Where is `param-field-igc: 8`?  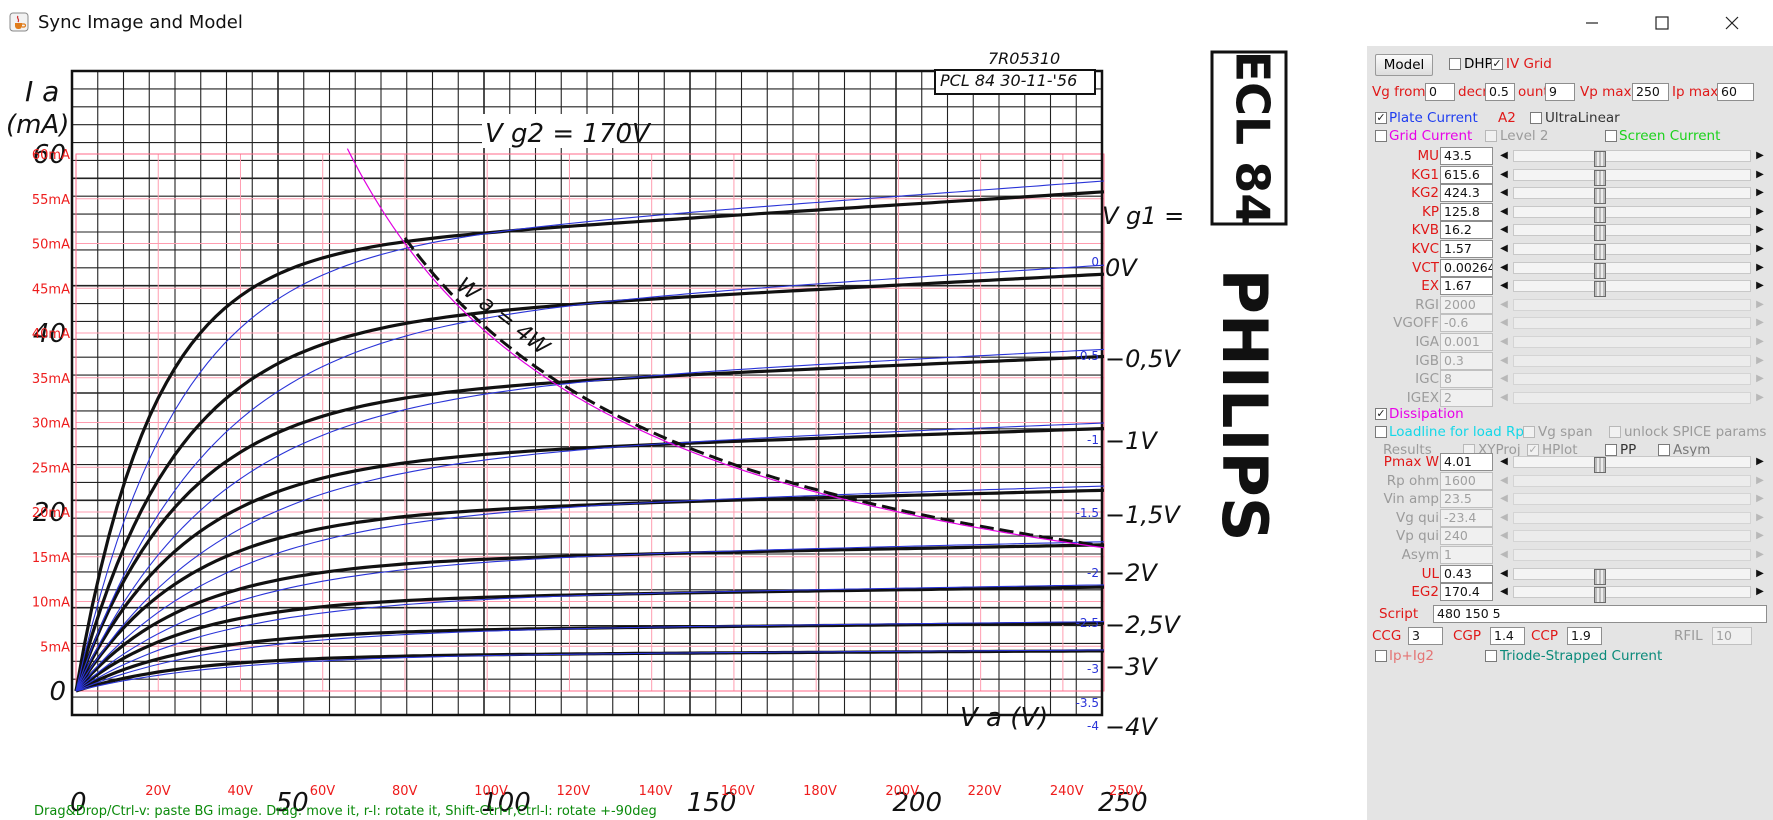 param-field-igc: 8 is located at coordinates (1466, 379).